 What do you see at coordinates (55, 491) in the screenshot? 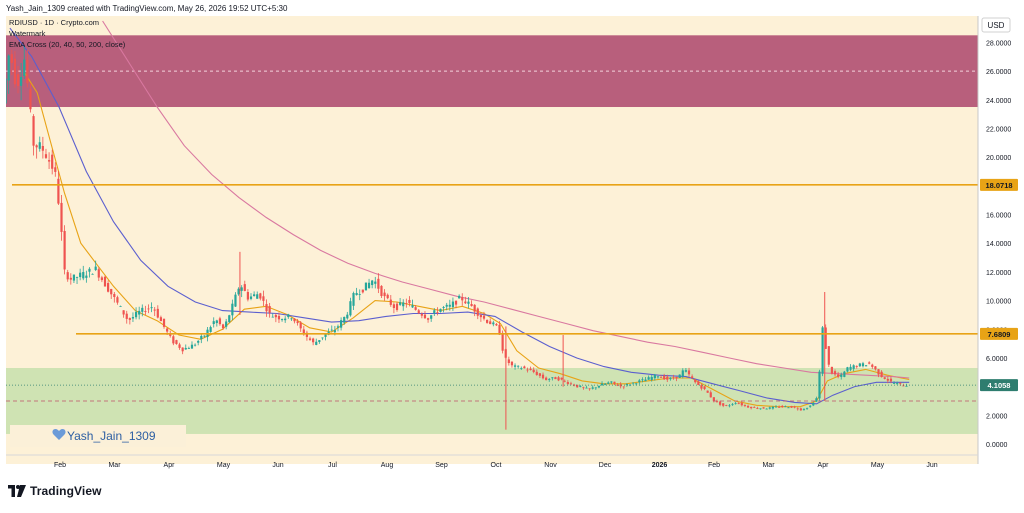
I see `tradingview-brand: TradingView` at bounding box center [55, 491].